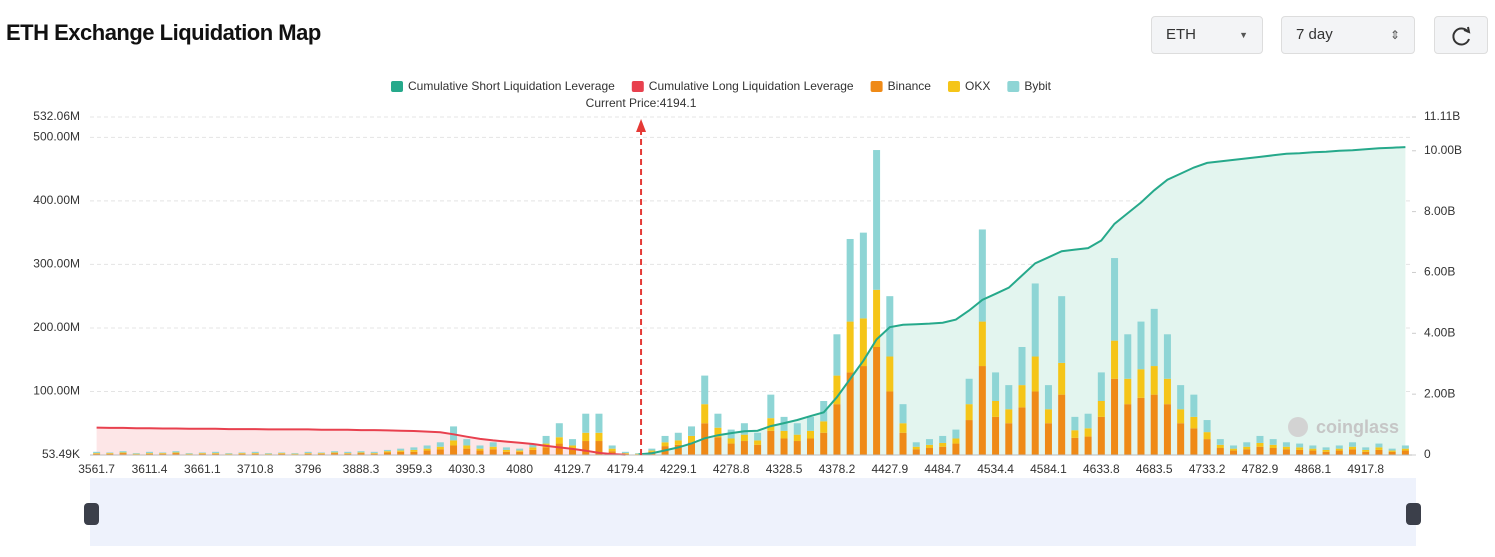 This screenshot has height=557, width=1495. Describe the element at coordinates (150, 469) in the screenshot. I see `x-tick-label: 3611.4` at that location.